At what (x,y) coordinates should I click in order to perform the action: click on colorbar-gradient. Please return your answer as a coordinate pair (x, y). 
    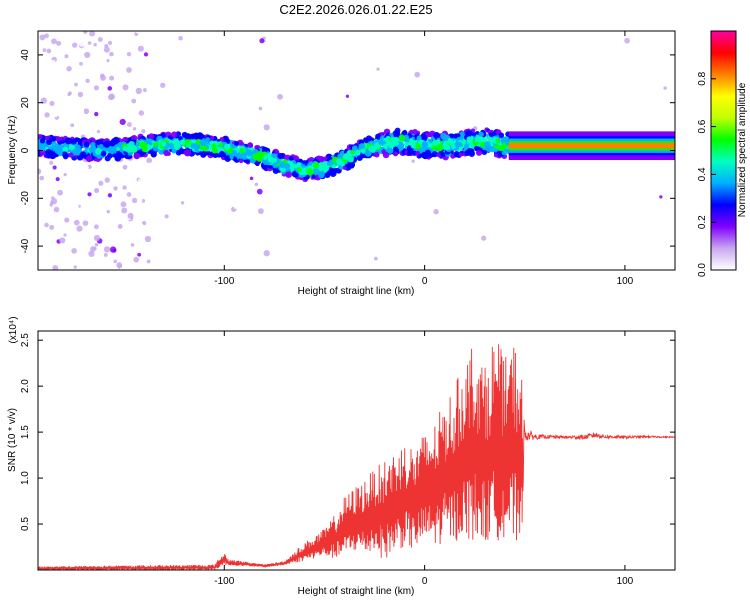
    Looking at the image, I should click on (723, 150).